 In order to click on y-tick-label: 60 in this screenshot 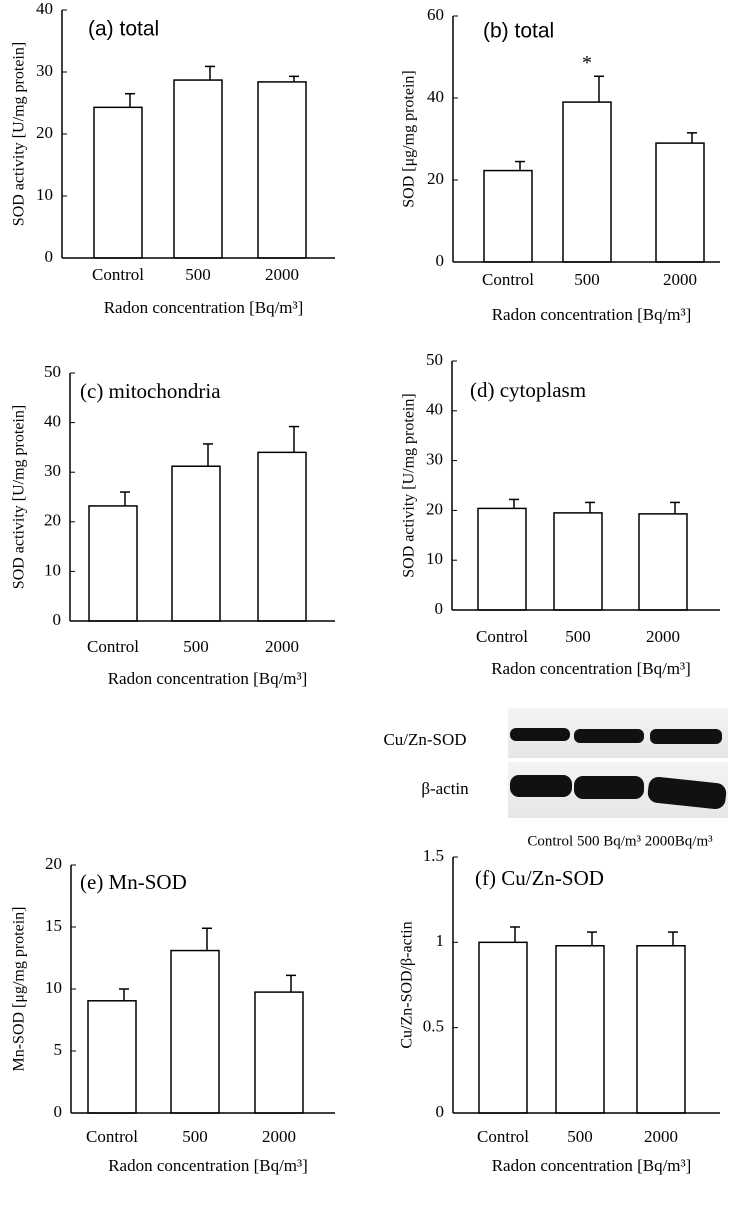, I will do `click(435, 14)`.